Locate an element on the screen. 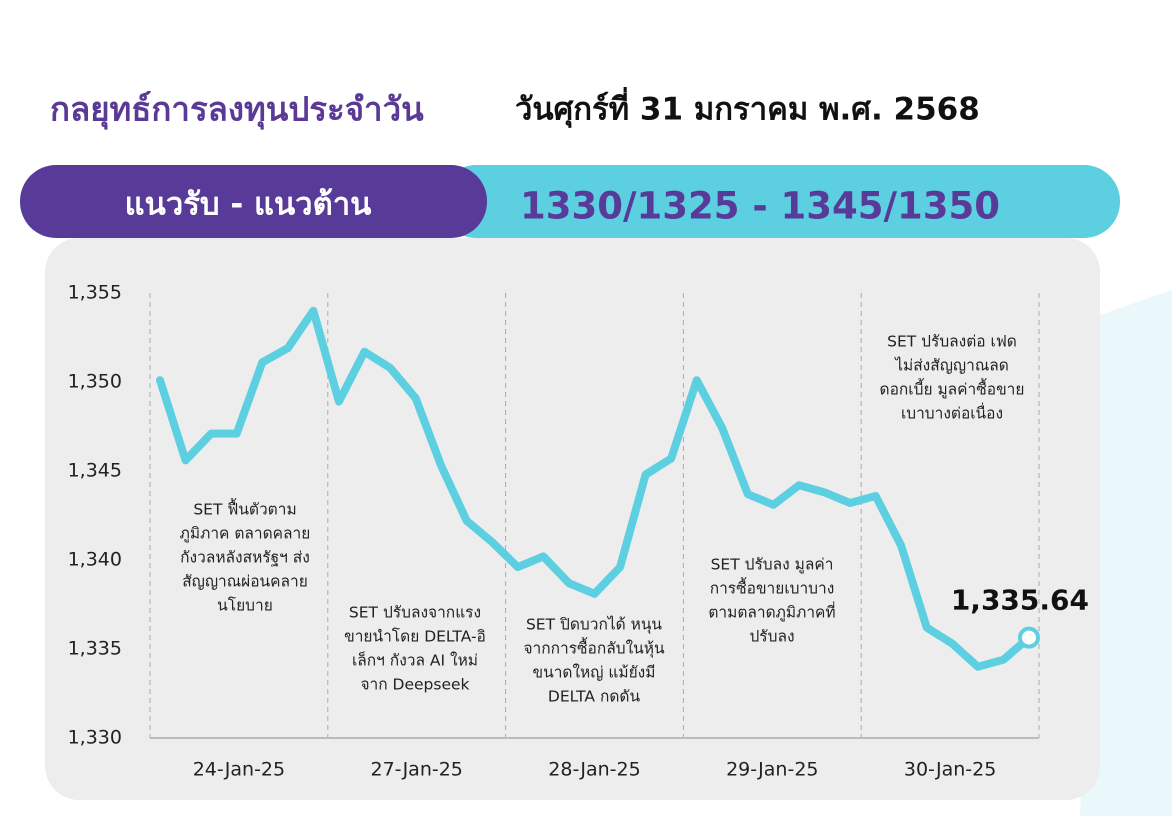 Image resolution: width=1172 pixels, height=820 pixels. annotation: เล็กฯ กังวล AI ใหม่ is located at coordinates (415, 660).